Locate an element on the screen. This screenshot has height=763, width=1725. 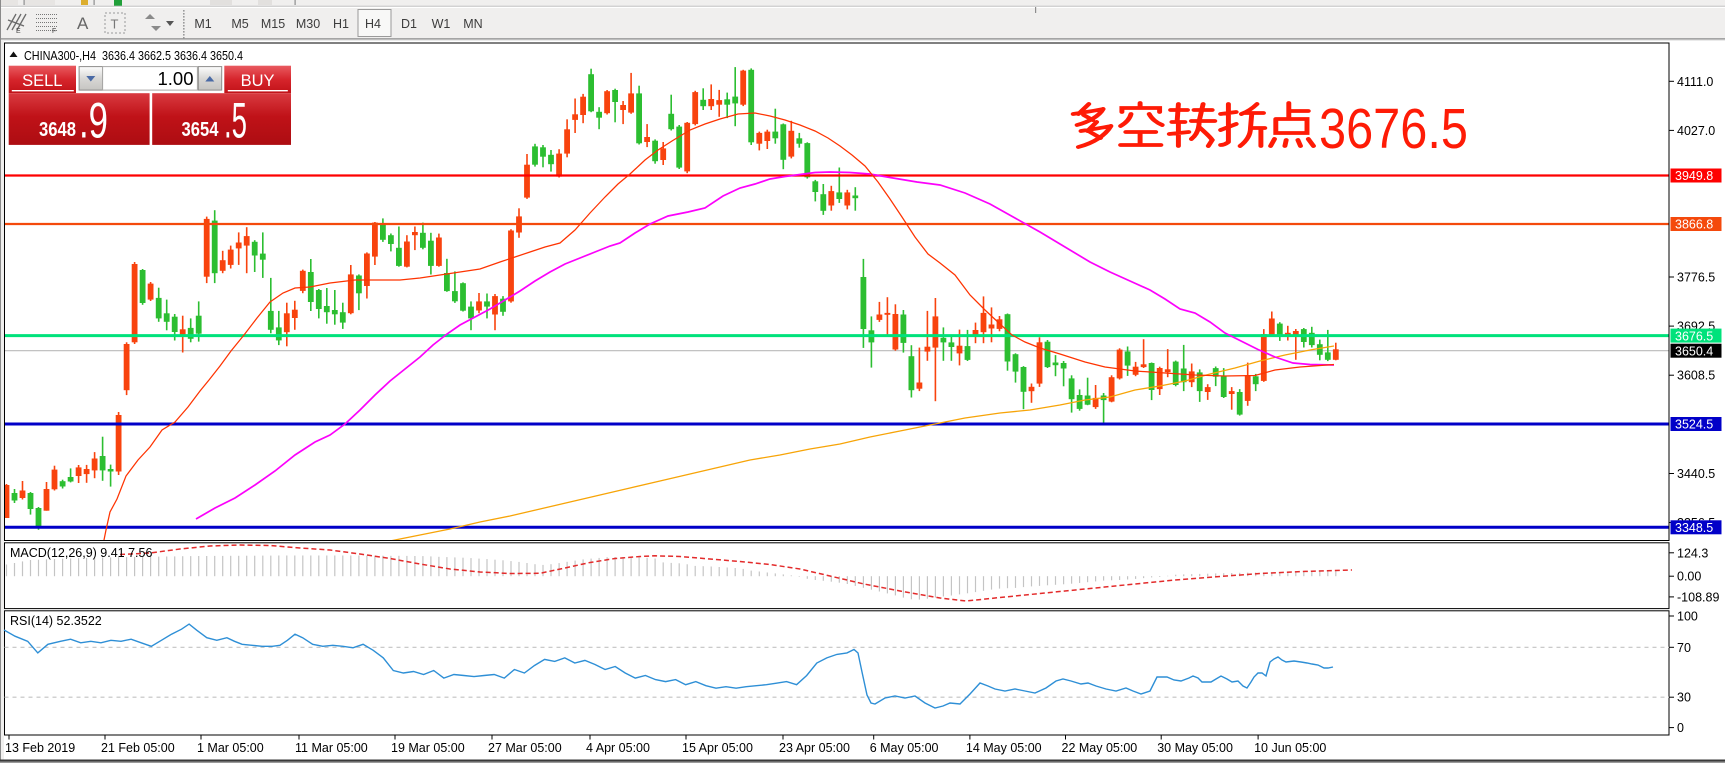
svg-text: 3440.5 is located at coordinates (1696, 474).